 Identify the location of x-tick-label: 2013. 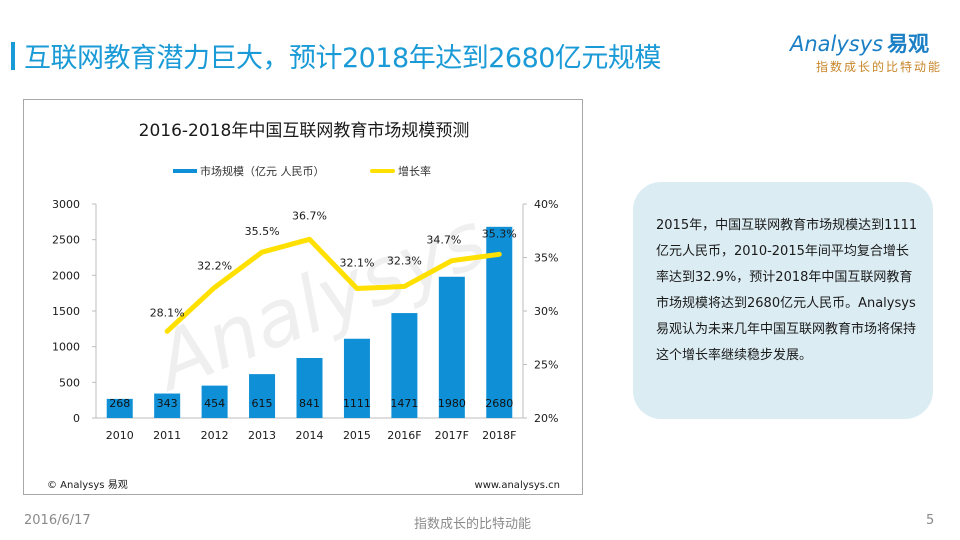
(262, 435).